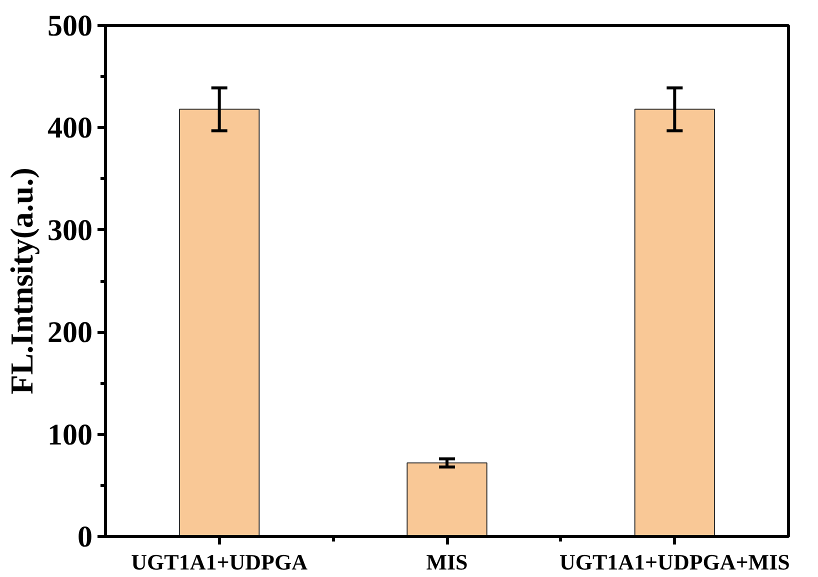 Image resolution: width=818 pixels, height=577 pixels. What do you see at coordinates (22, 281) in the screenshot?
I see `y-axis-title: FL.Intnsity(a.u.)` at bounding box center [22, 281].